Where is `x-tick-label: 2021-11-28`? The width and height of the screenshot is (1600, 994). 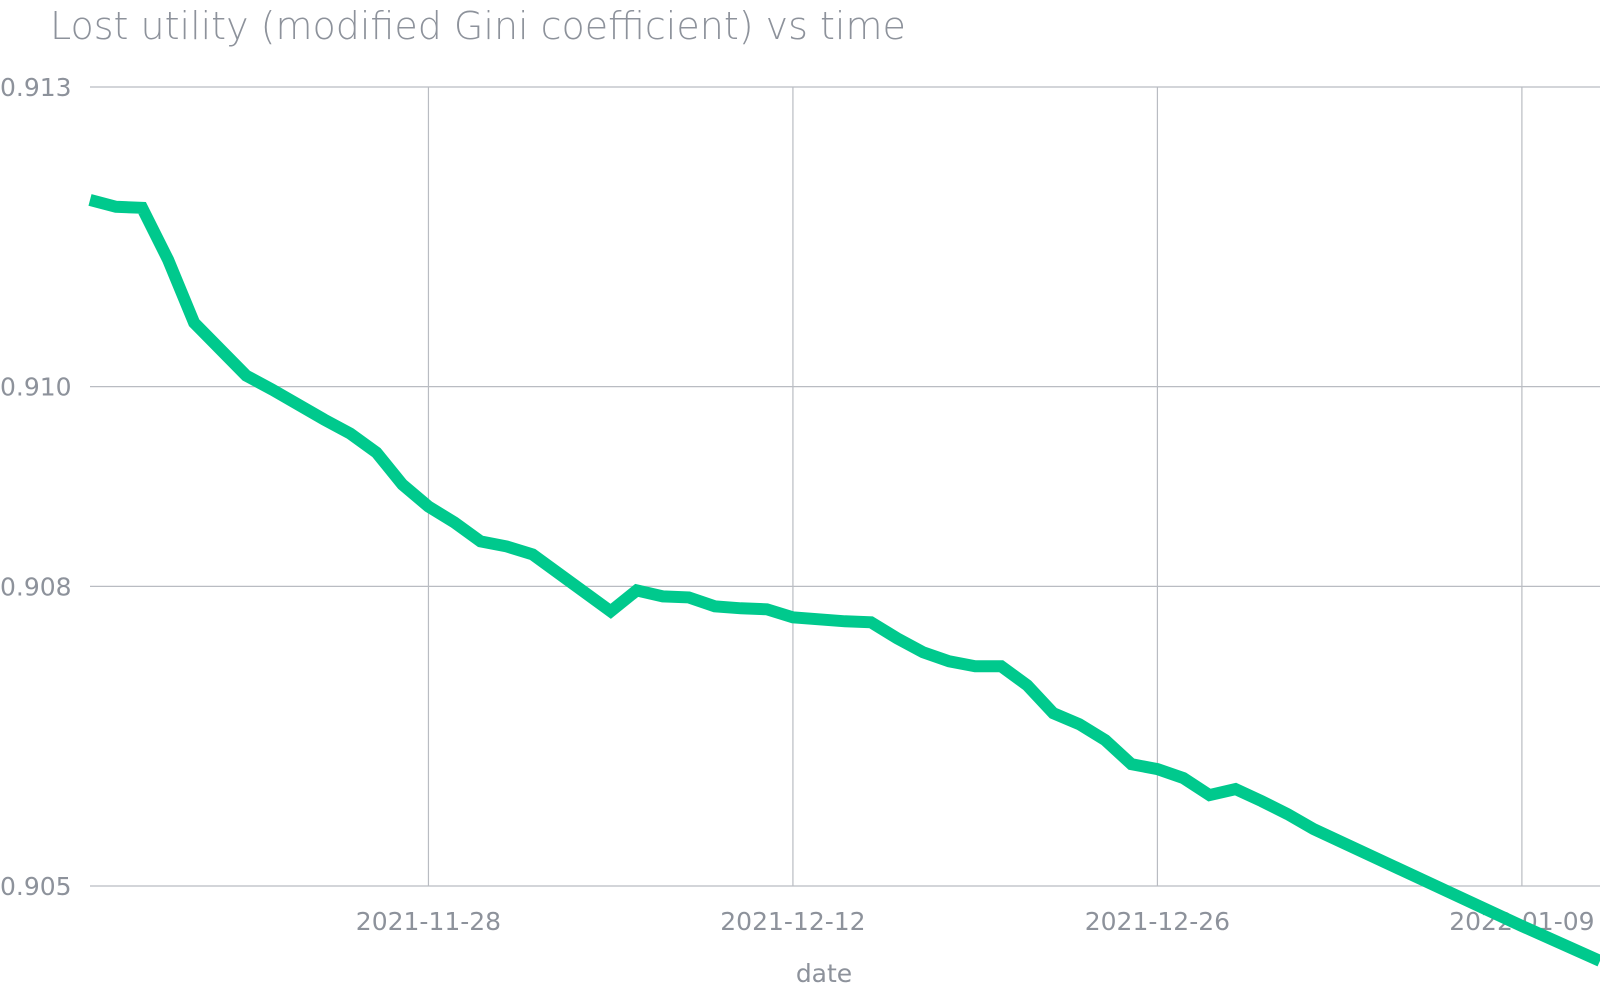 x-tick-label: 2021-11-28 is located at coordinates (428, 921).